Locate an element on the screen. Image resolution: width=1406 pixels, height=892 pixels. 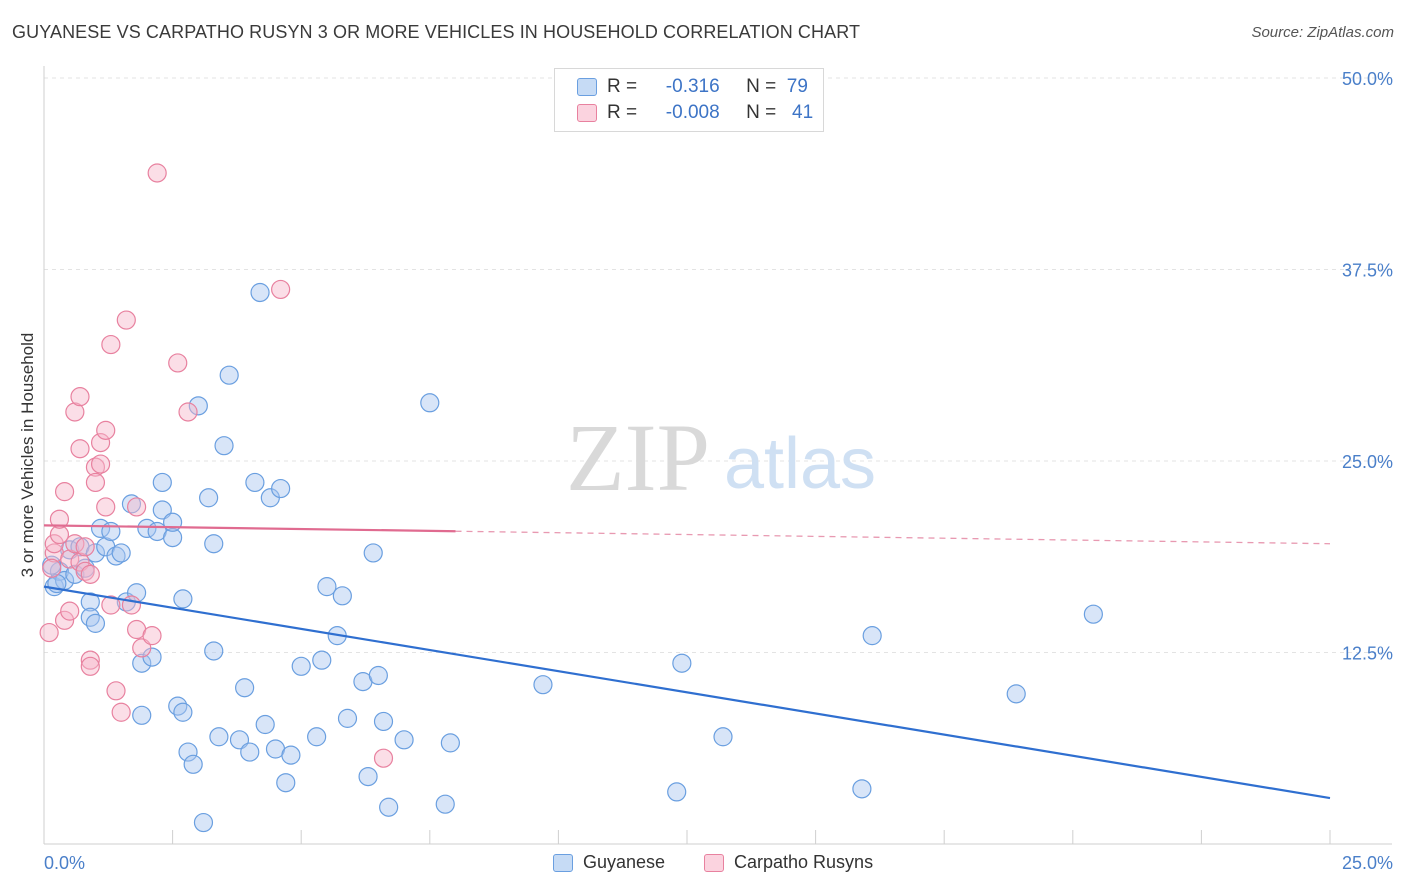
y-tick-label: 50.0% is located at coordinates (1367, 79).